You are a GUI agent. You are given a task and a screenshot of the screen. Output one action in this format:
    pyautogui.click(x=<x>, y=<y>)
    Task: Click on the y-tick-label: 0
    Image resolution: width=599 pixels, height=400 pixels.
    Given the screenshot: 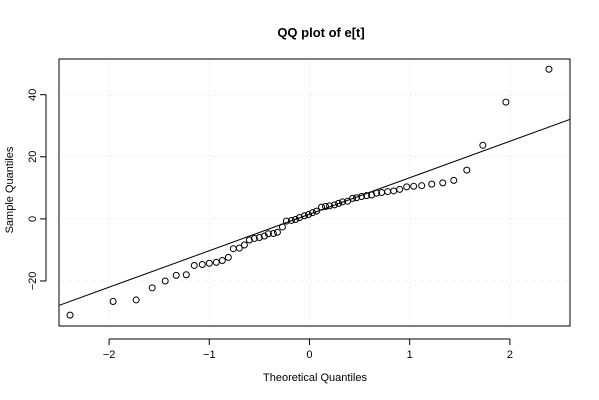 What is the action you would take?
    pyautogui.click(x=33, y=219)
    